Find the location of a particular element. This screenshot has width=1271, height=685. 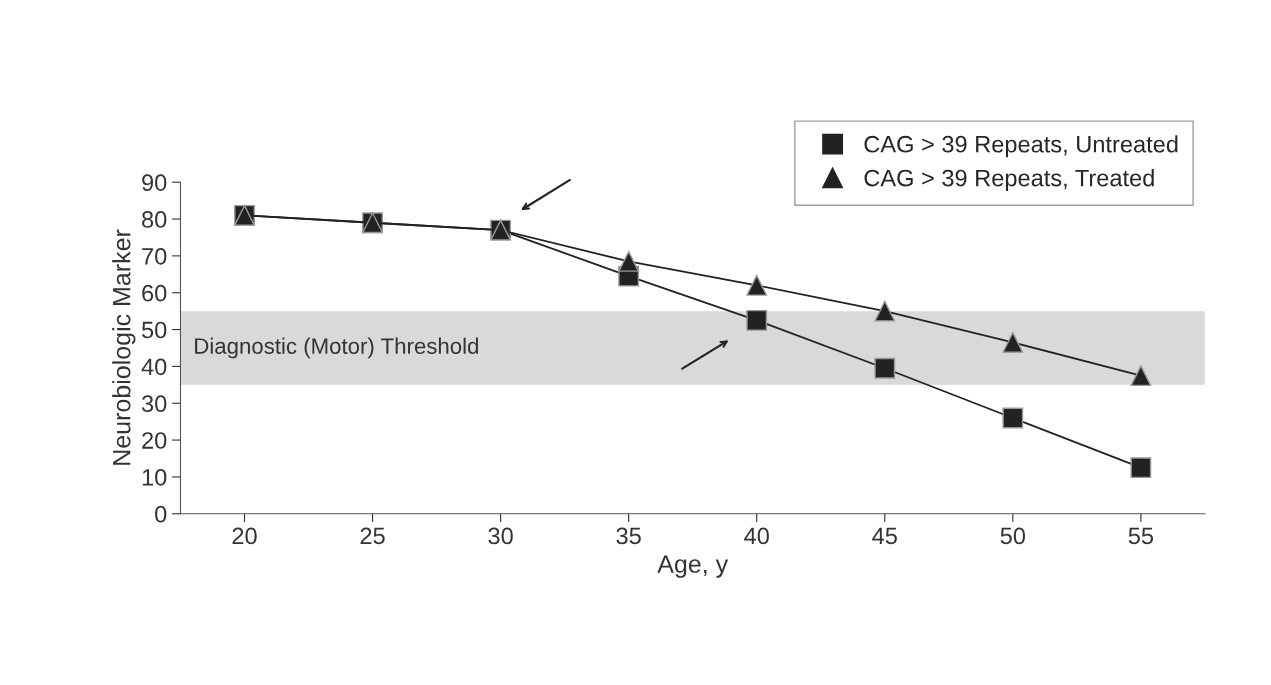

x-tick-label: 45 is located at coordinates (884, 536).